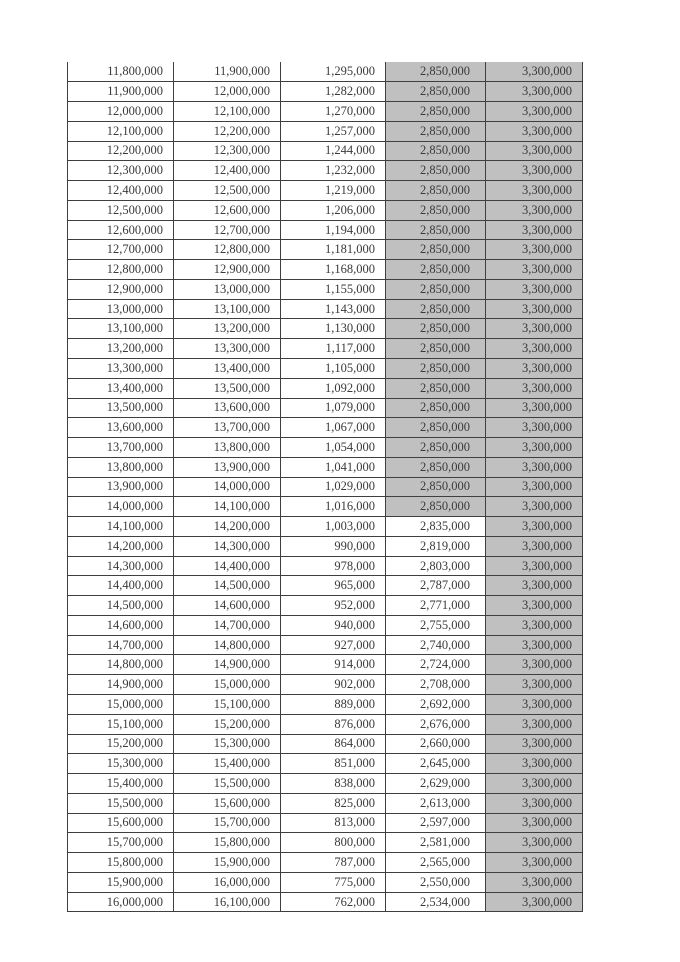  I want to click on table-cell: 14,500,000, so click(227, 586).